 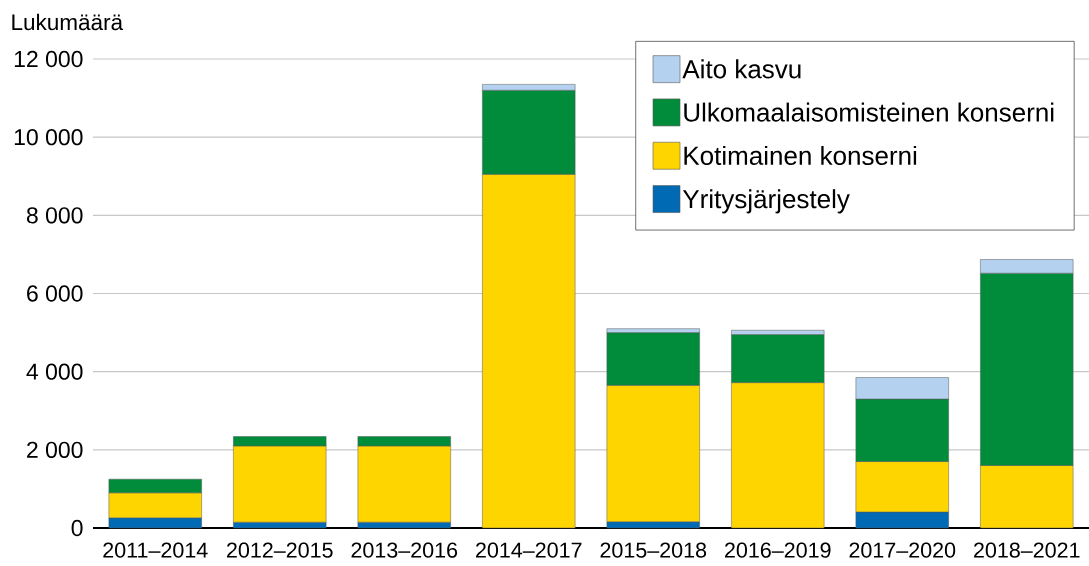 What do you see at coordinates (68, 22) in the screenshot?
I see `y-axis-title: Lukumäärä` at bounding box center [68, 22].